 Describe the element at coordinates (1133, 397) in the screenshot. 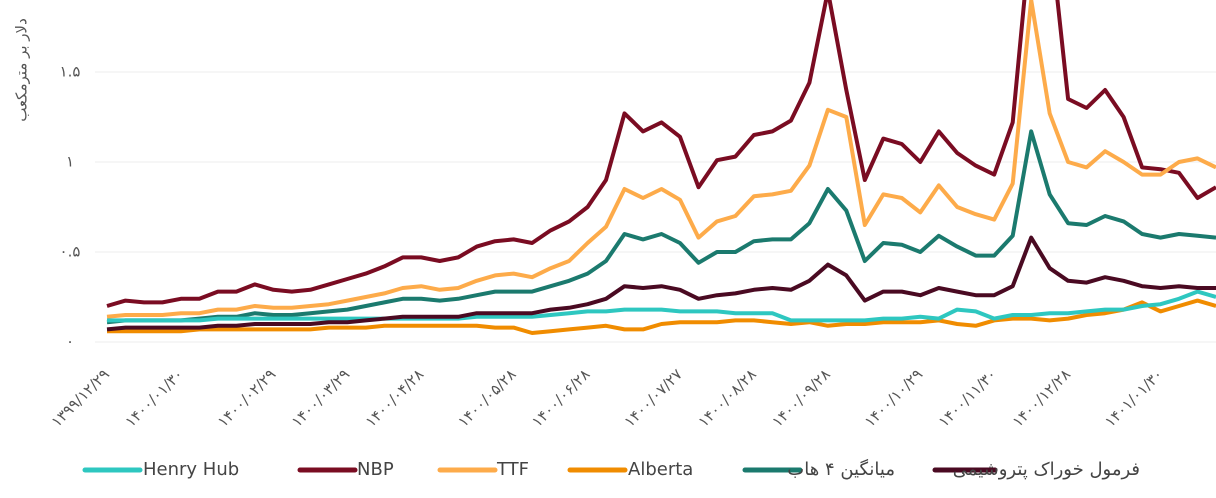

I see `x-tick-label: ۱۴۰۱/۰۱/۳۰` at that location.